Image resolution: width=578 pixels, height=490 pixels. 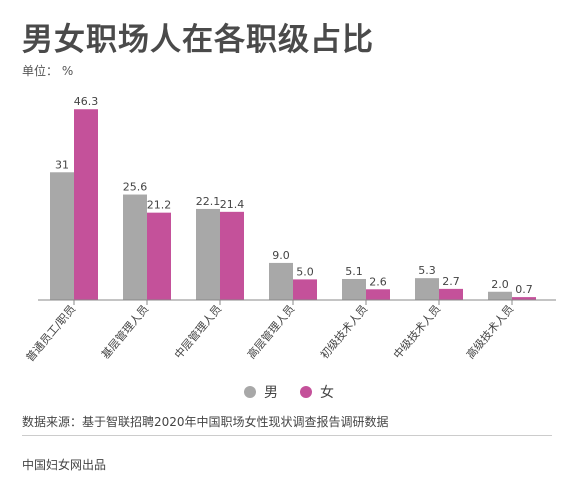 I want to click on divider, so click(x=287, y=435).